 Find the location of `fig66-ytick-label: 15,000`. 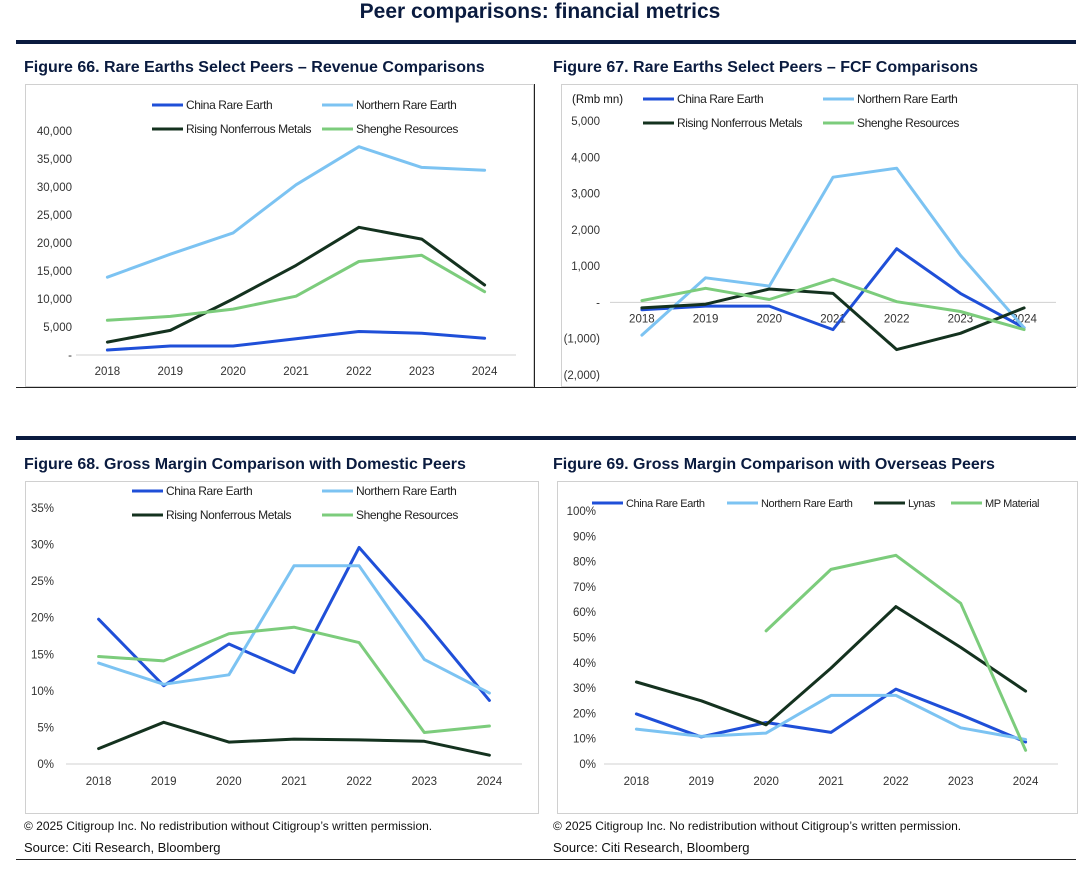

fig66-ytick-label: 15,000 is located at coordinates (54, 272).